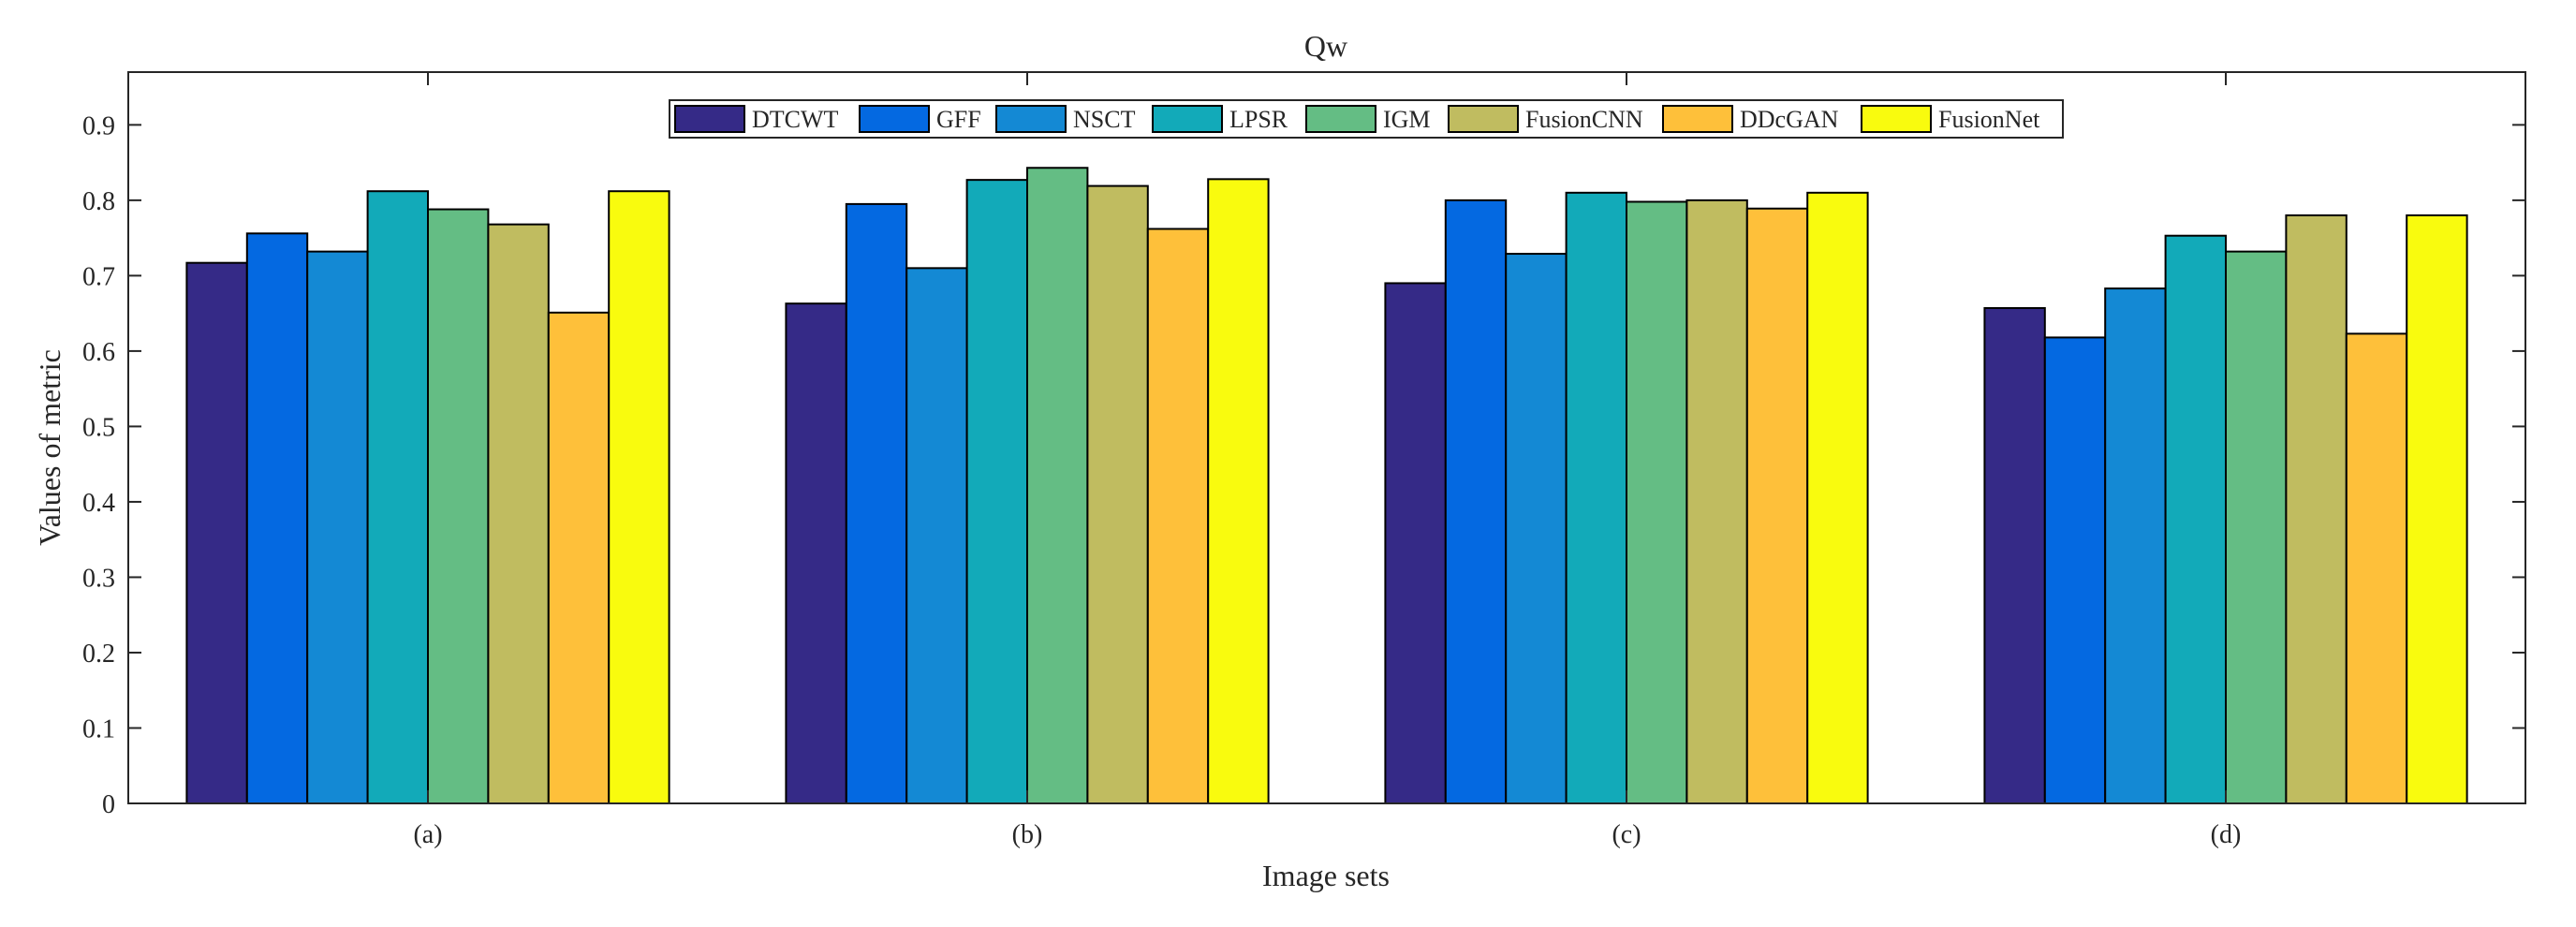 This screenshot has height=927, width=2576. I want to click on legend-label-dtcwt: DTCWT, so click(795, 119).